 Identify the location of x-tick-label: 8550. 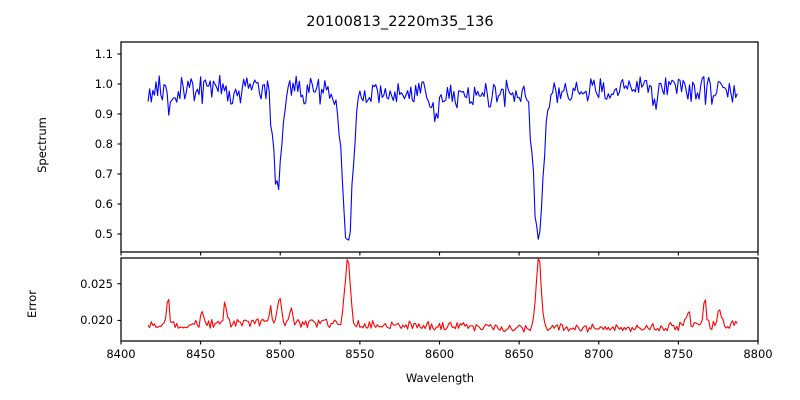
(360, 354).